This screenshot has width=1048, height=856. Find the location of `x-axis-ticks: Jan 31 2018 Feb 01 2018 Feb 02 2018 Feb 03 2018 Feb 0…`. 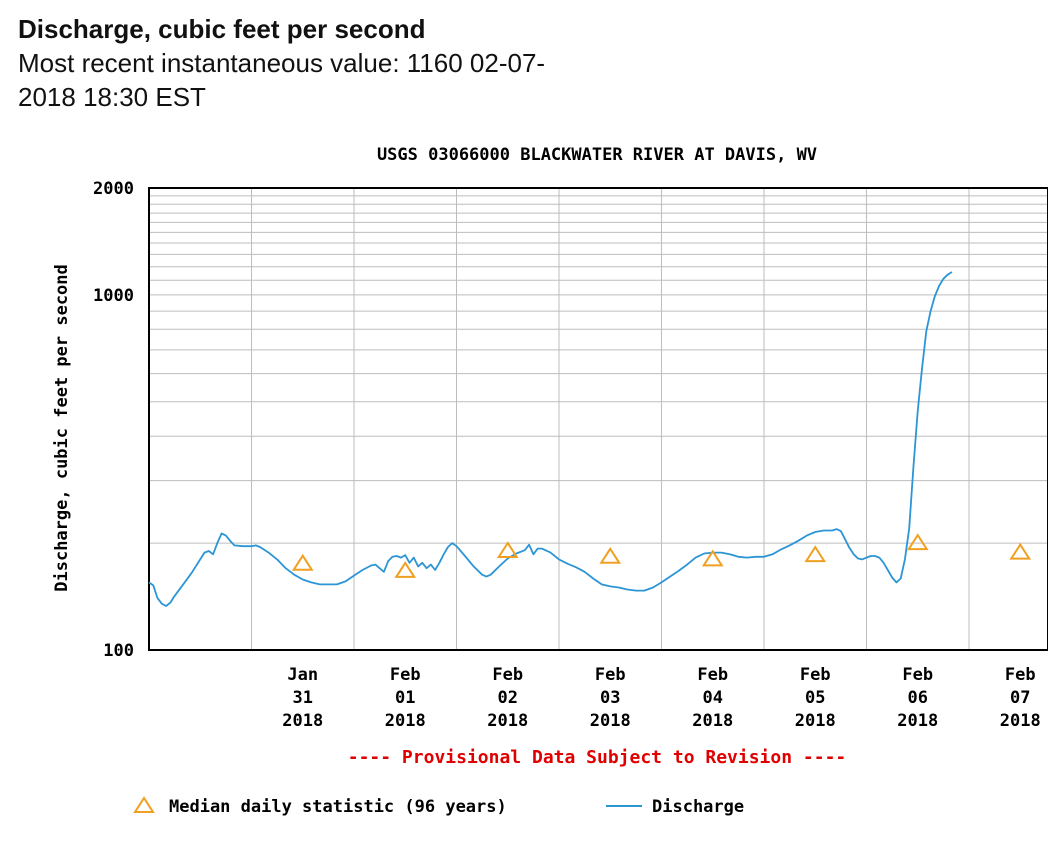

x-axis-ticks: Jan 31 2018 Feb 01 2018 Feb 02 2018 Feb 03 2018 Feb 0… is located at coordinates (661, 698).